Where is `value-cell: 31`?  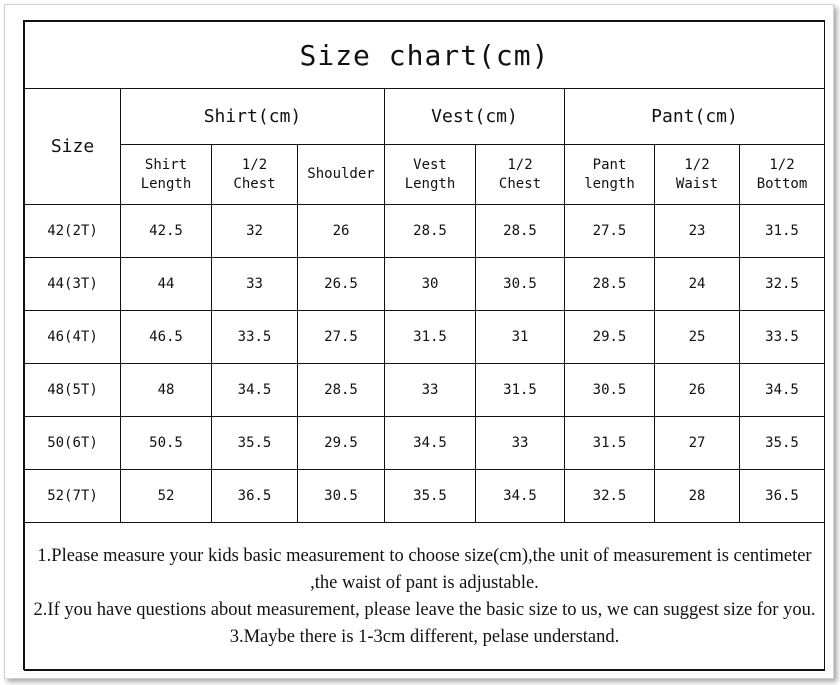 value-cell: 31 is located at coordinates (520, 337).